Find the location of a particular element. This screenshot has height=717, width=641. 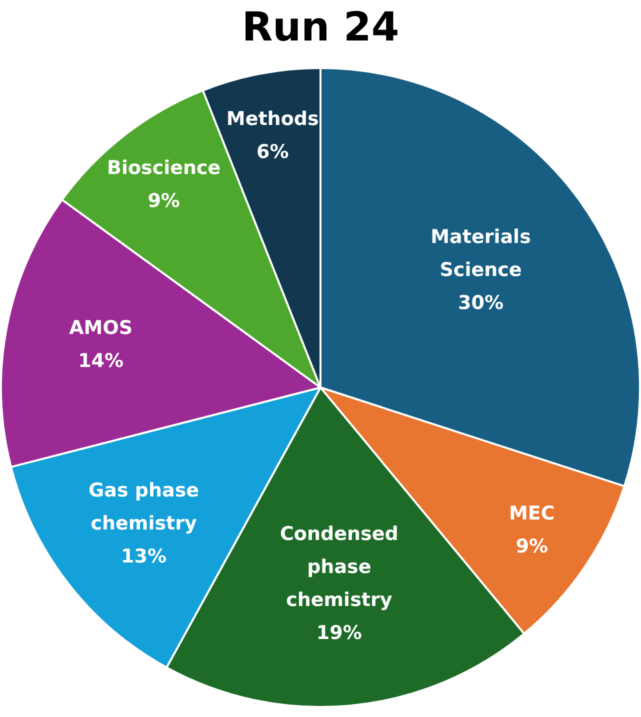

data-label: 19% is located at coordinates (339, 633).